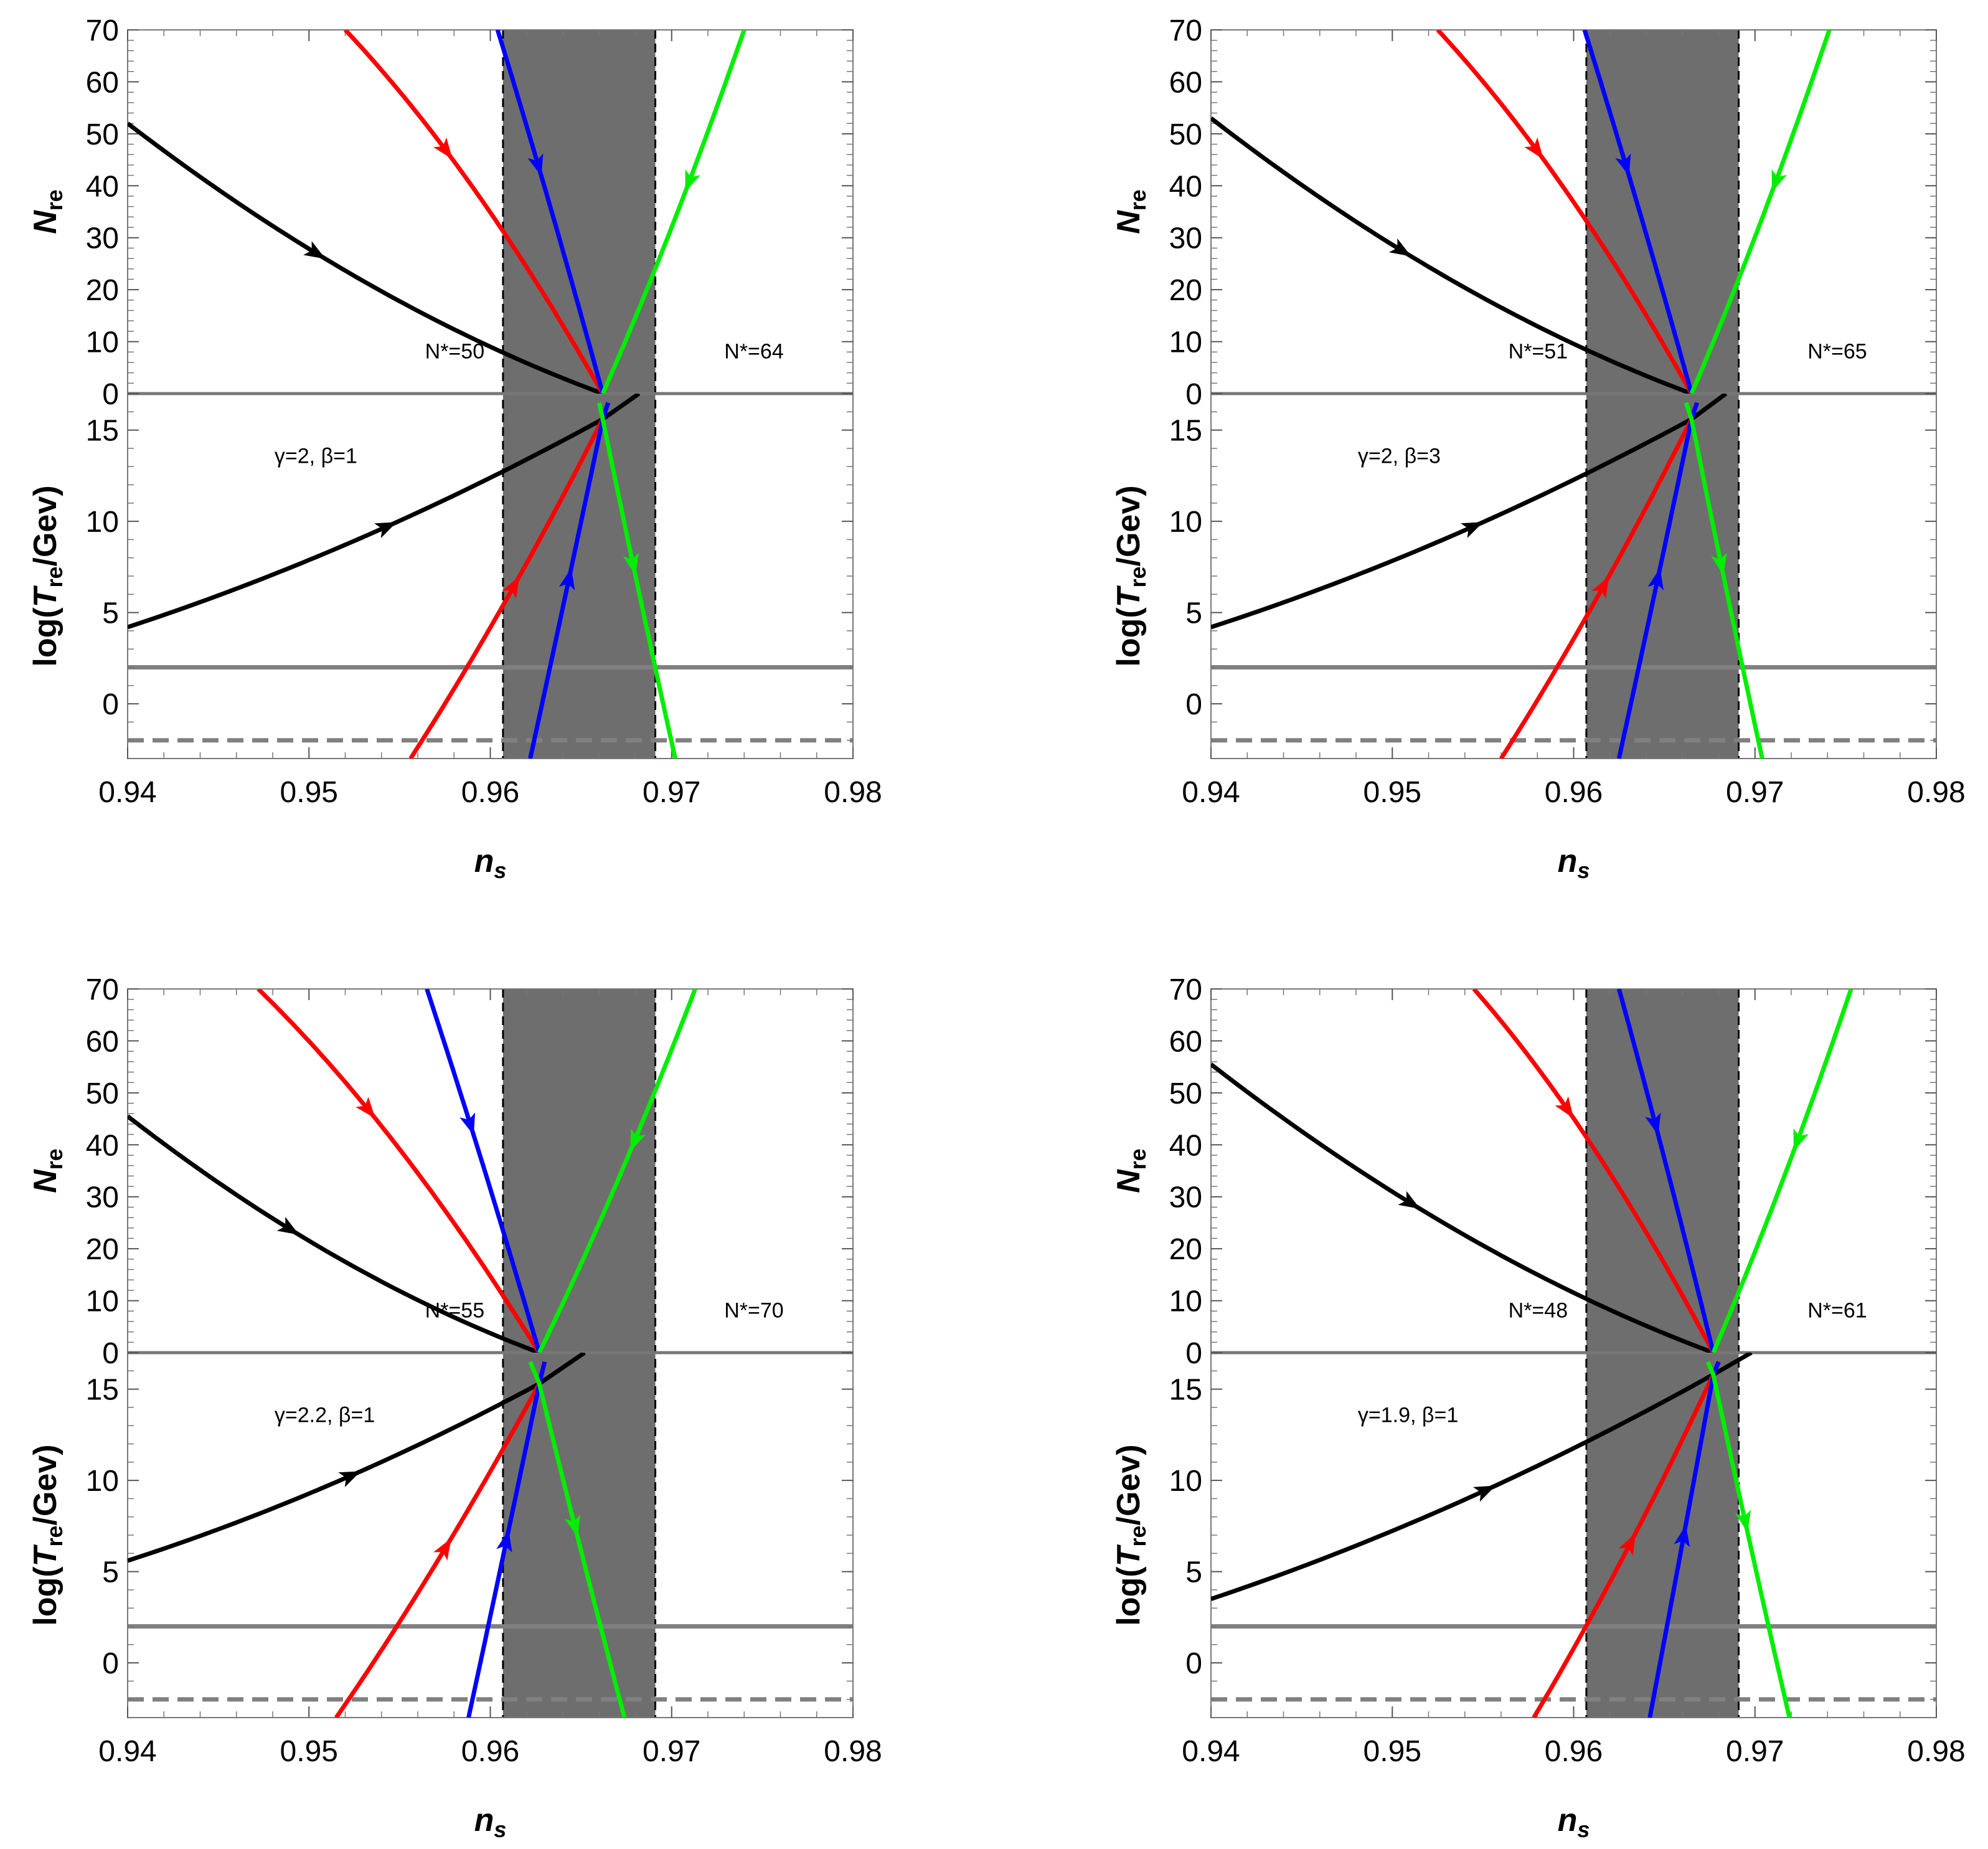  I want to click on arrow-top-w=1/6, so click(1623, 165).